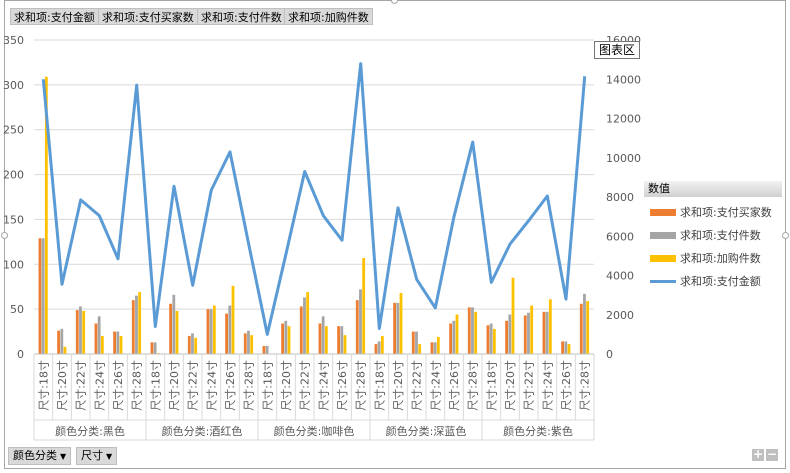 Image resolution: width=790 pixels, height=473 pixels. Describe the element at coordinates (328, 16) in the screenshot. I see `value-field-button-cart: 求和项:加购件数` at that location.